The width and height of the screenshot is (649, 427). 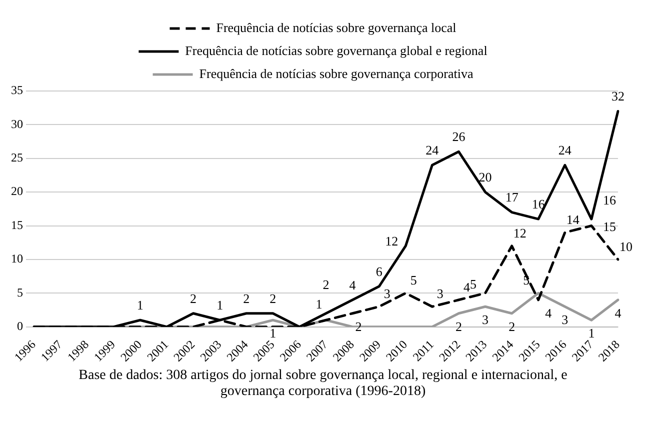 I want to click on y-tick-label: 30, so click(x=17, y=123).